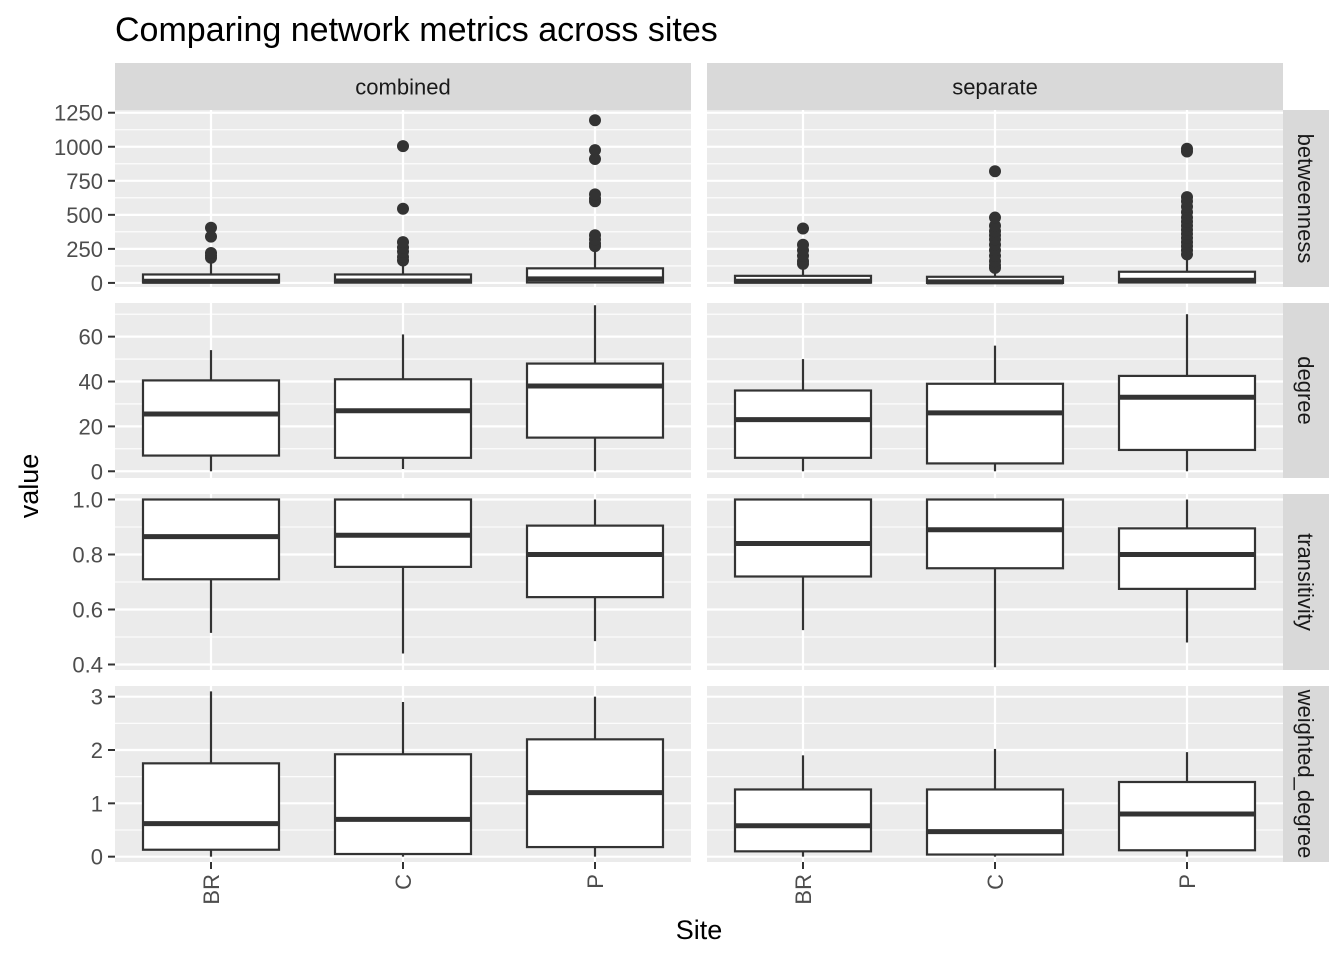  Describe the element at coordinates (97, 750) in the screenshot. I see `y-tick-label: 2` at that location.